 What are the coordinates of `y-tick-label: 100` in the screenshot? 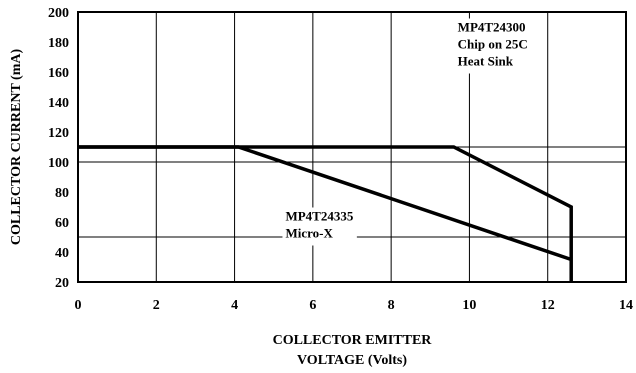 It's located at (58, 163).